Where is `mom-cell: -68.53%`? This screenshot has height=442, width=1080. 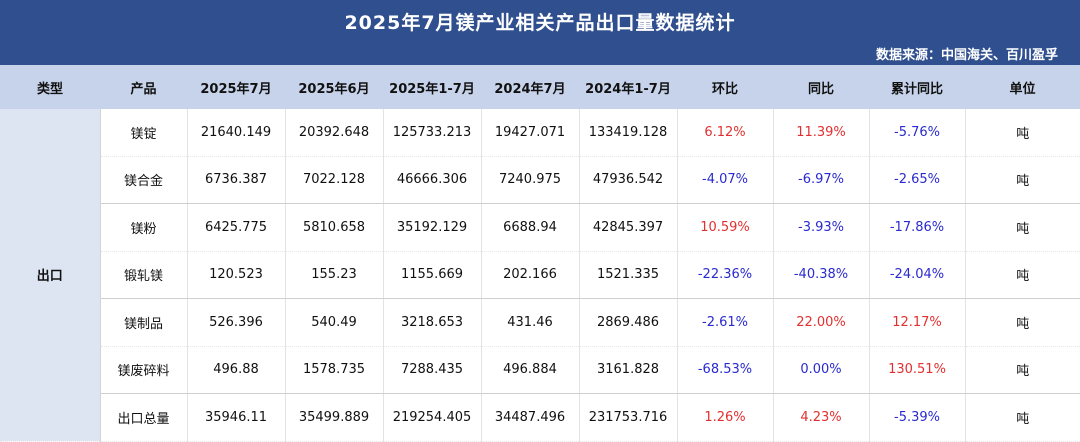
mom-cell: -68.53% is located at coordinates (725, 370).